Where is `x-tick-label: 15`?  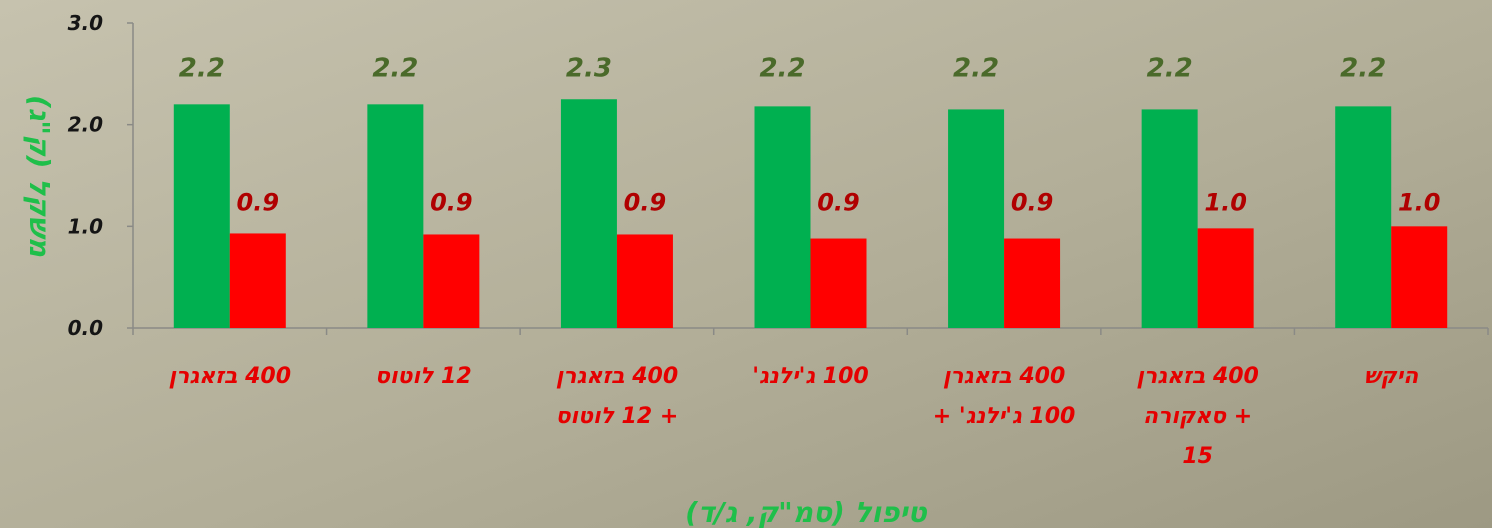
x-tick-label: 15 is located at coordinates (1197, 456).